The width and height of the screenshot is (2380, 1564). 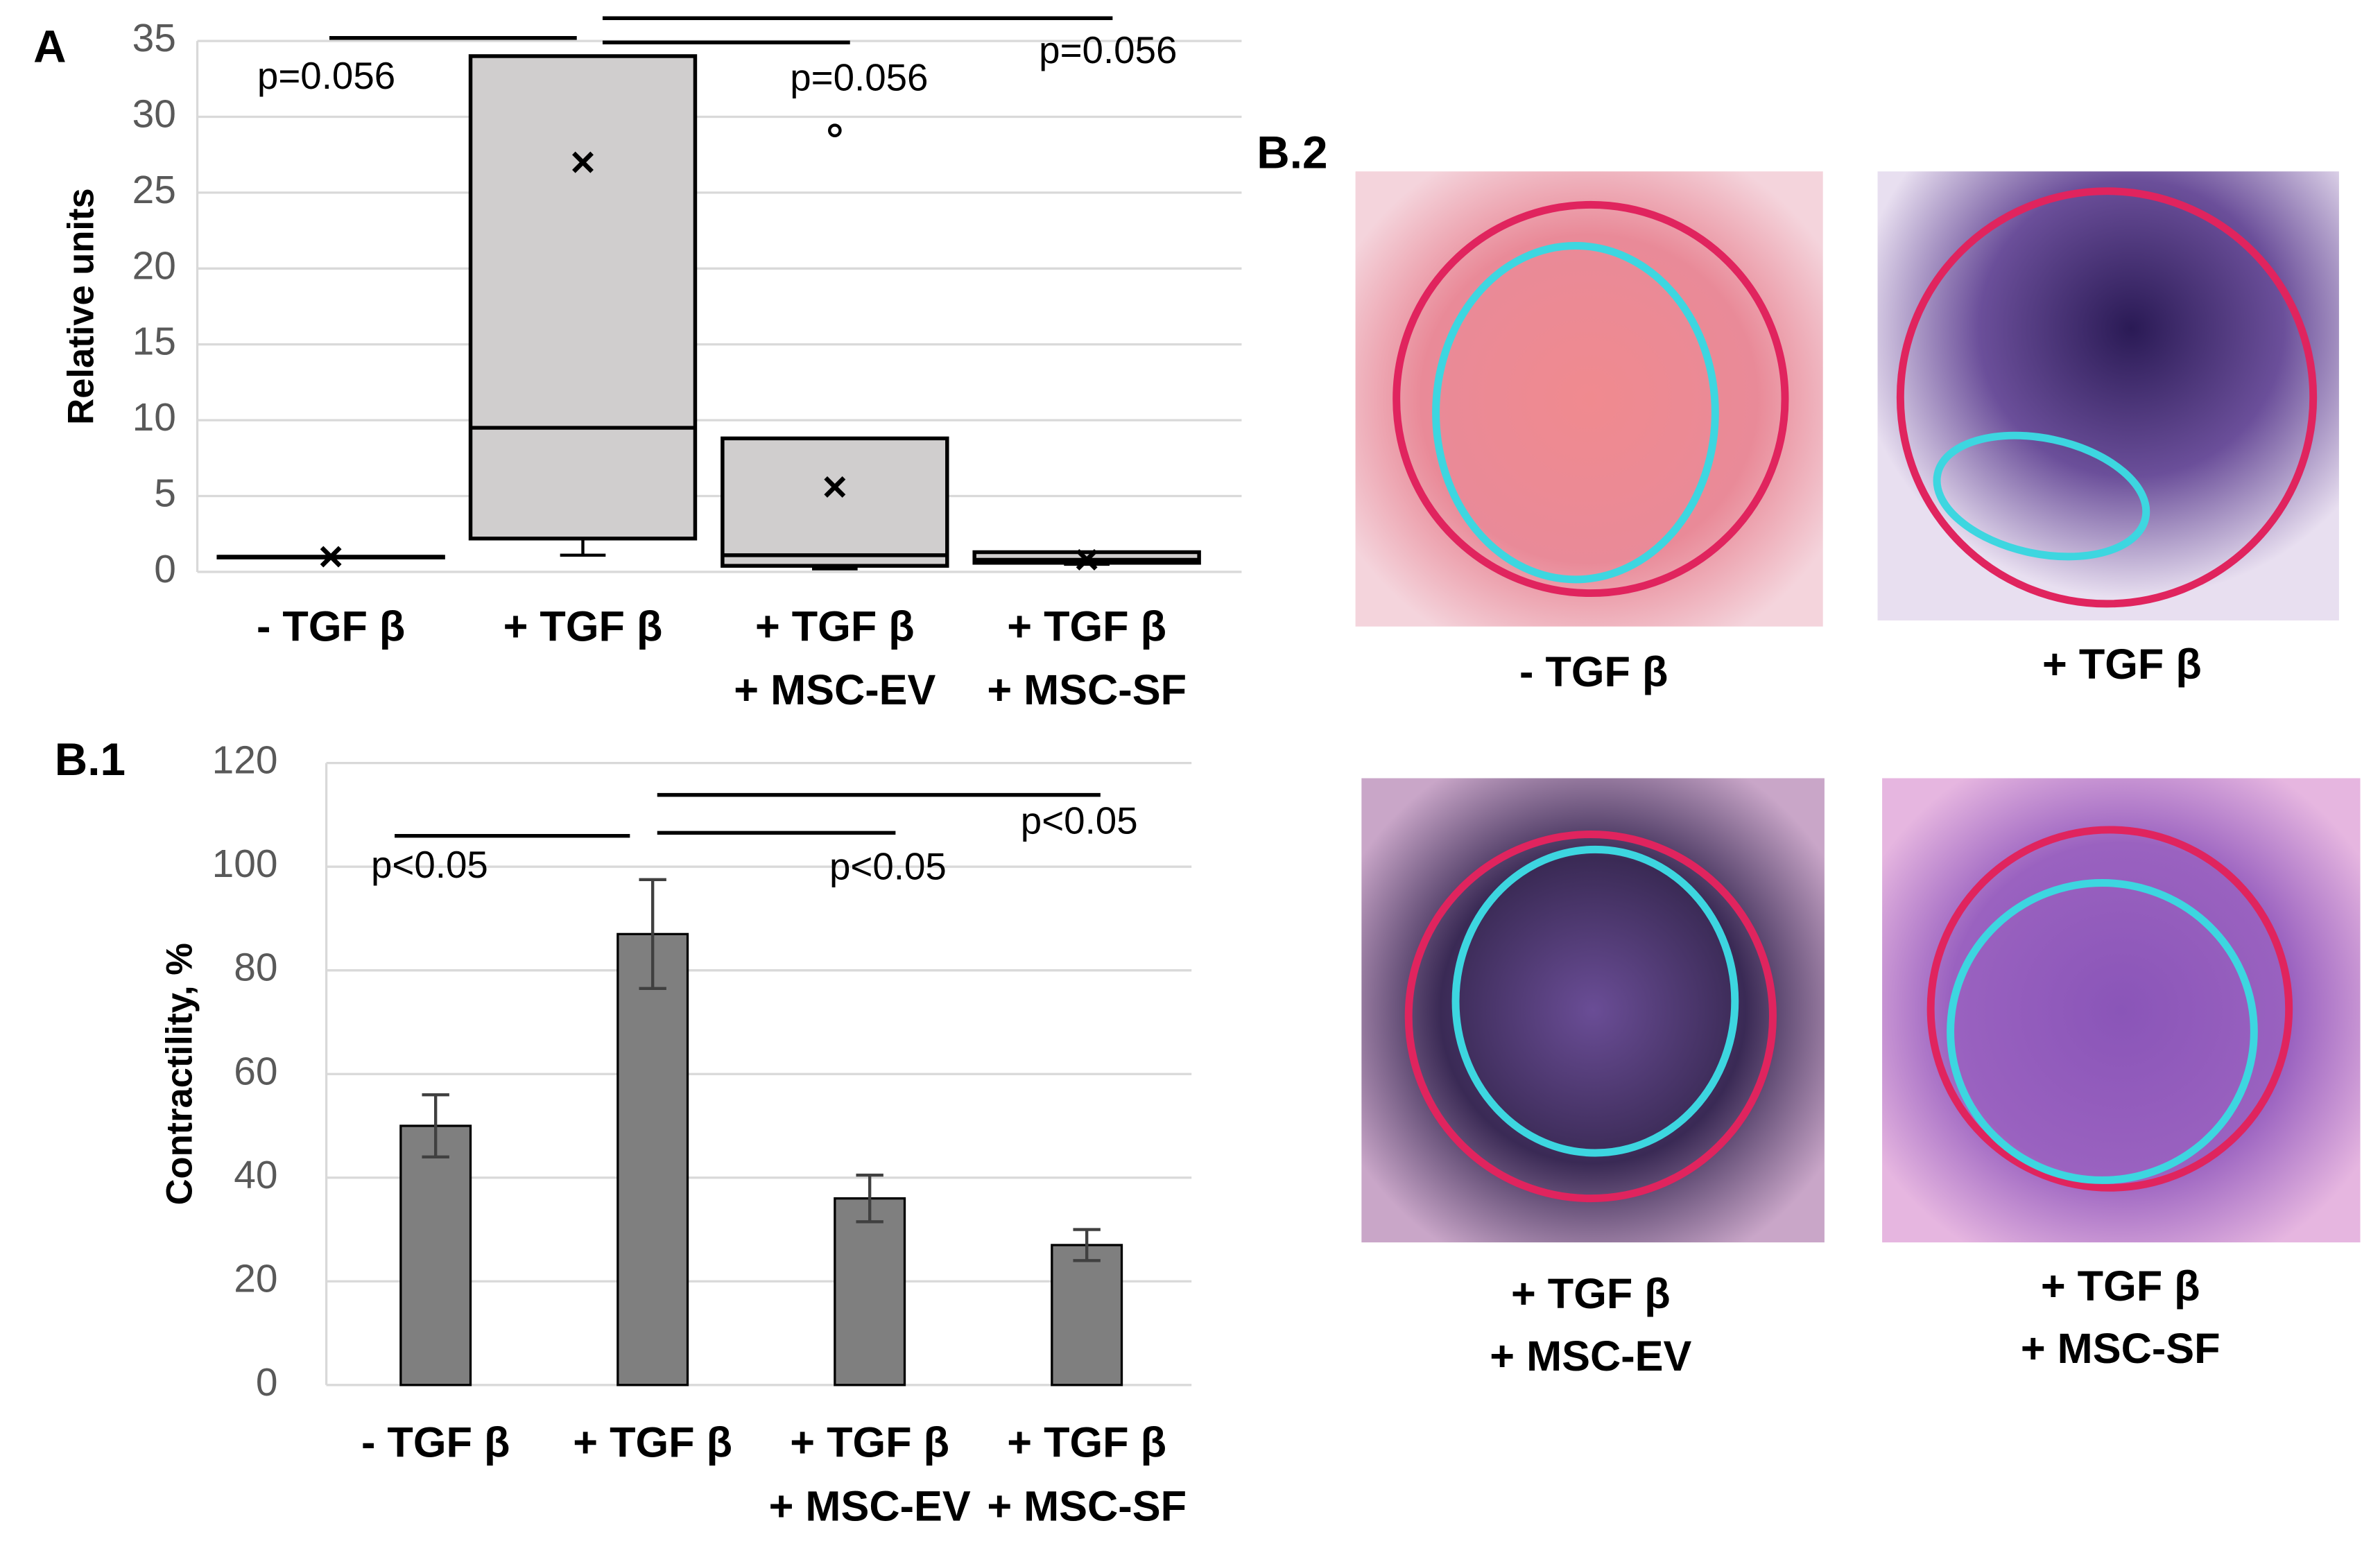 I want to click on y-tick-label: 60, so click(x=255, y=1071).